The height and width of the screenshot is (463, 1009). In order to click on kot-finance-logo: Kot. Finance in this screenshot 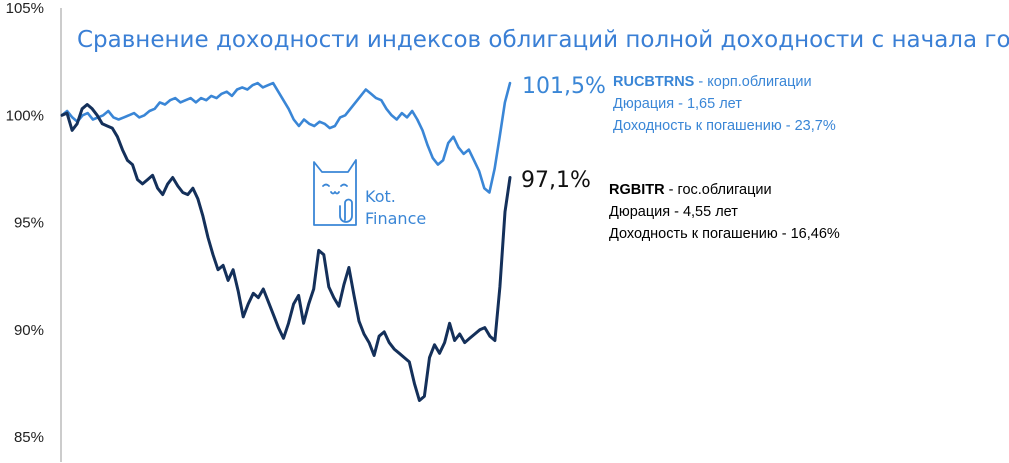, I will do `click(369, 193)`.